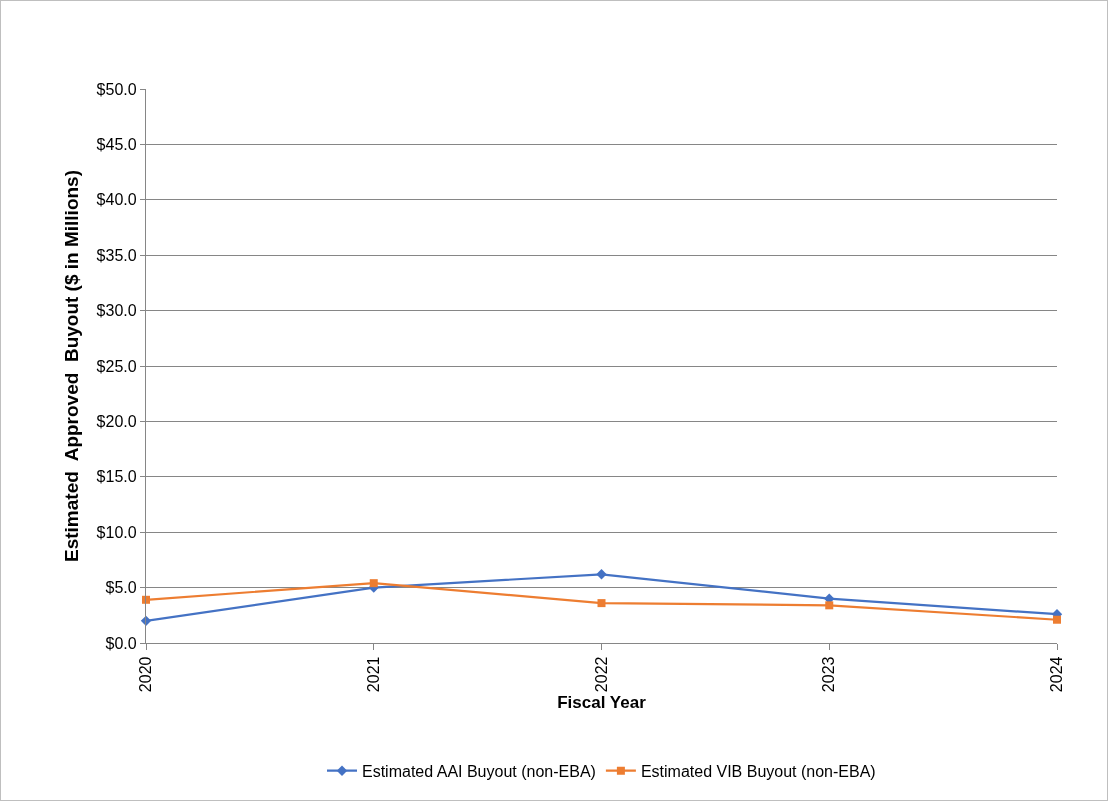  What do you see at coordinates (601, 674) in the screenshot?
I see `x-tick-label: 2022` at bounding box center [601, 674].